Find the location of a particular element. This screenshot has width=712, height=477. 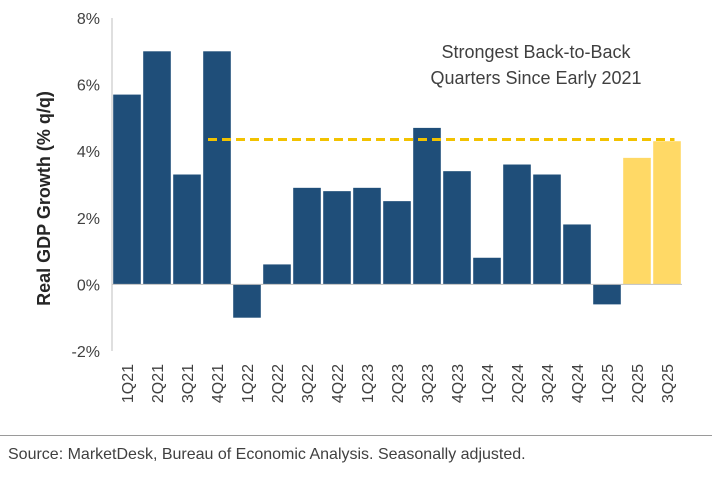

bar-1q21 is located at coordinates (127, 189).